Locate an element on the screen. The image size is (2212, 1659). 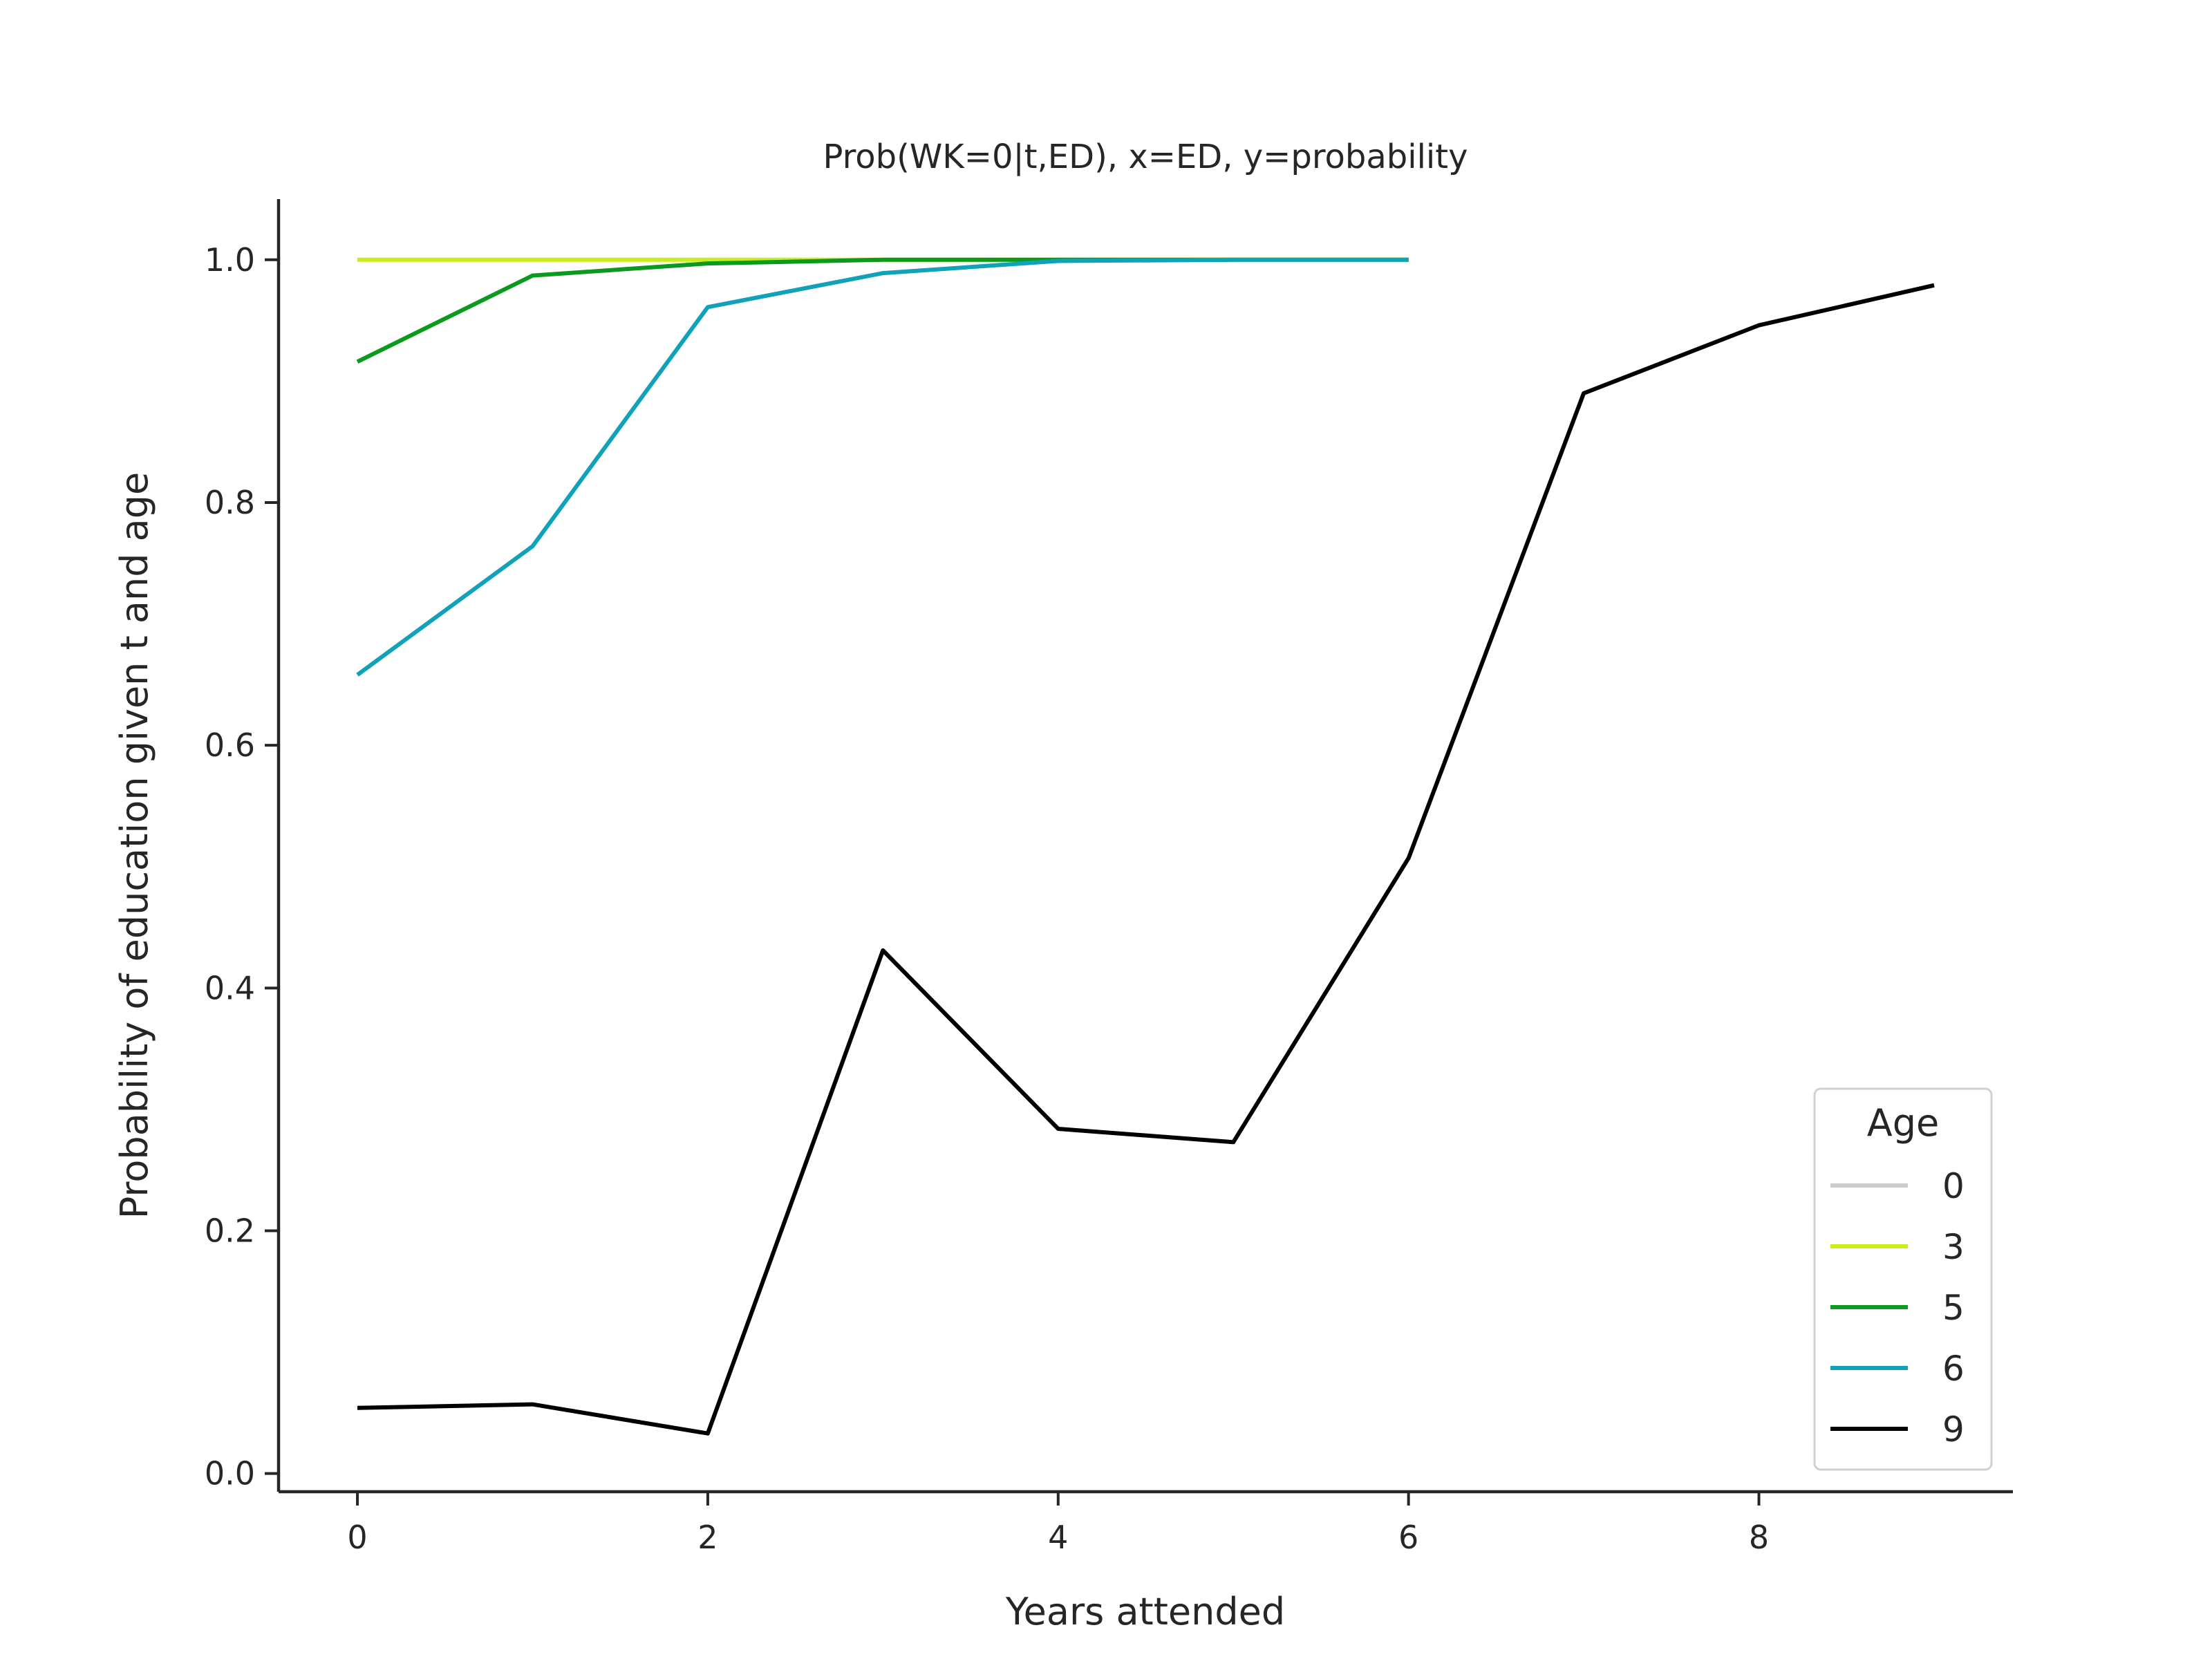
x-tick-label: 0 is located at coordinates (357, 1537).